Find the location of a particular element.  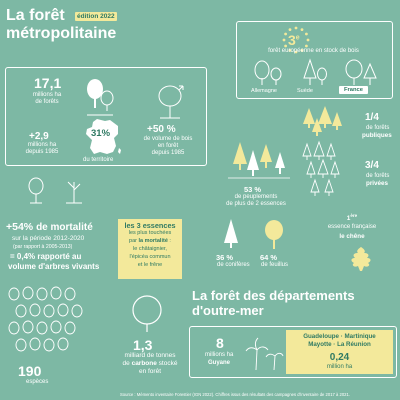

wood-volume-line3: depuis 1985 is located at coordinates (168, 153).